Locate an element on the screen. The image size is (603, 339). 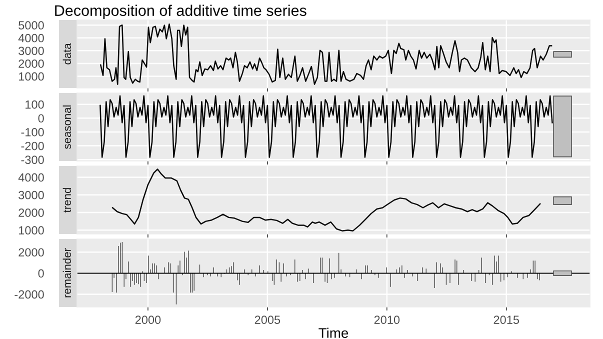
x-tick-label: 2000 is located at coordinates (148, 320).